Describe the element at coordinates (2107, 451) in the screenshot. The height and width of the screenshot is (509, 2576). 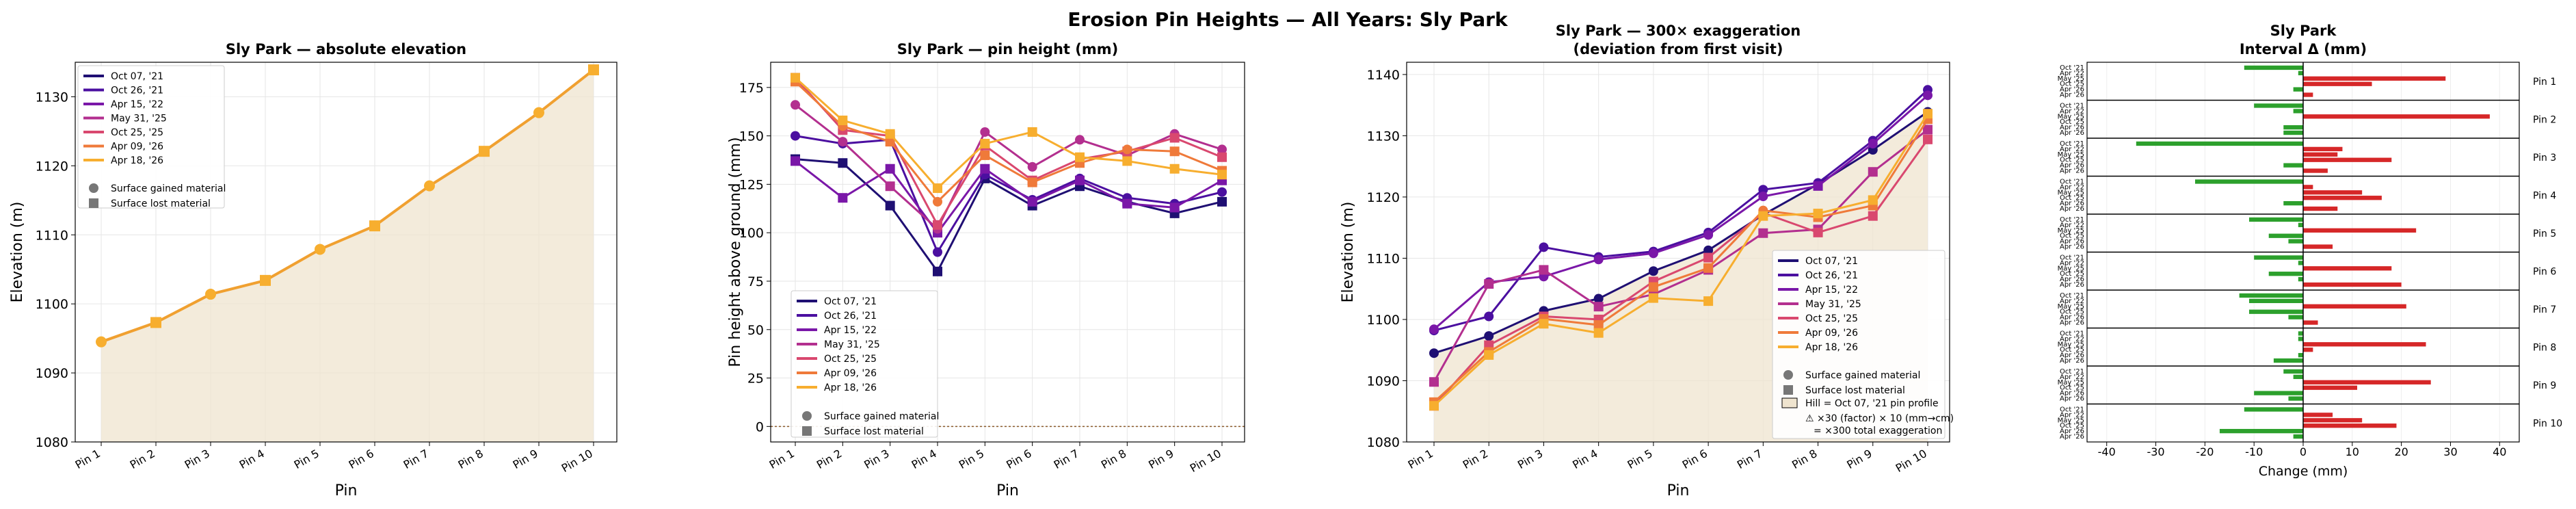
I see `x-tick-label: -40` at that location.